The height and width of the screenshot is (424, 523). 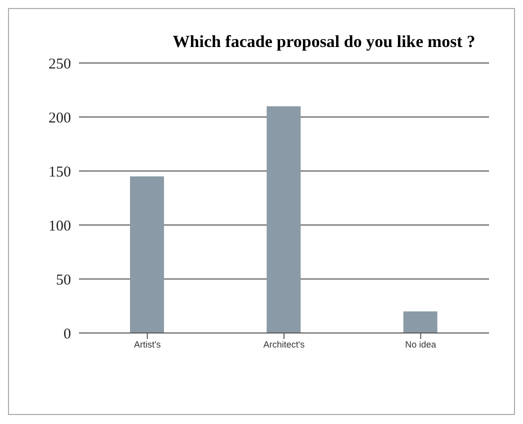 I want to click on x-tick-label: No idea, so click(x=420, y=344).